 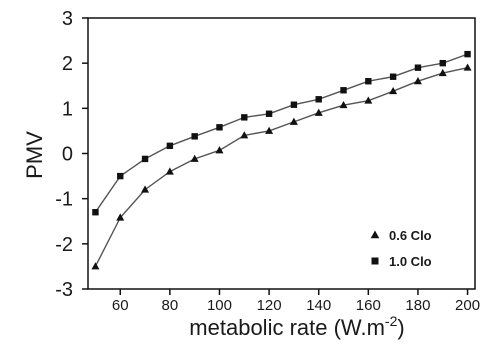 I want to click on y-tick-label: 3, so click(x=67, y=19).